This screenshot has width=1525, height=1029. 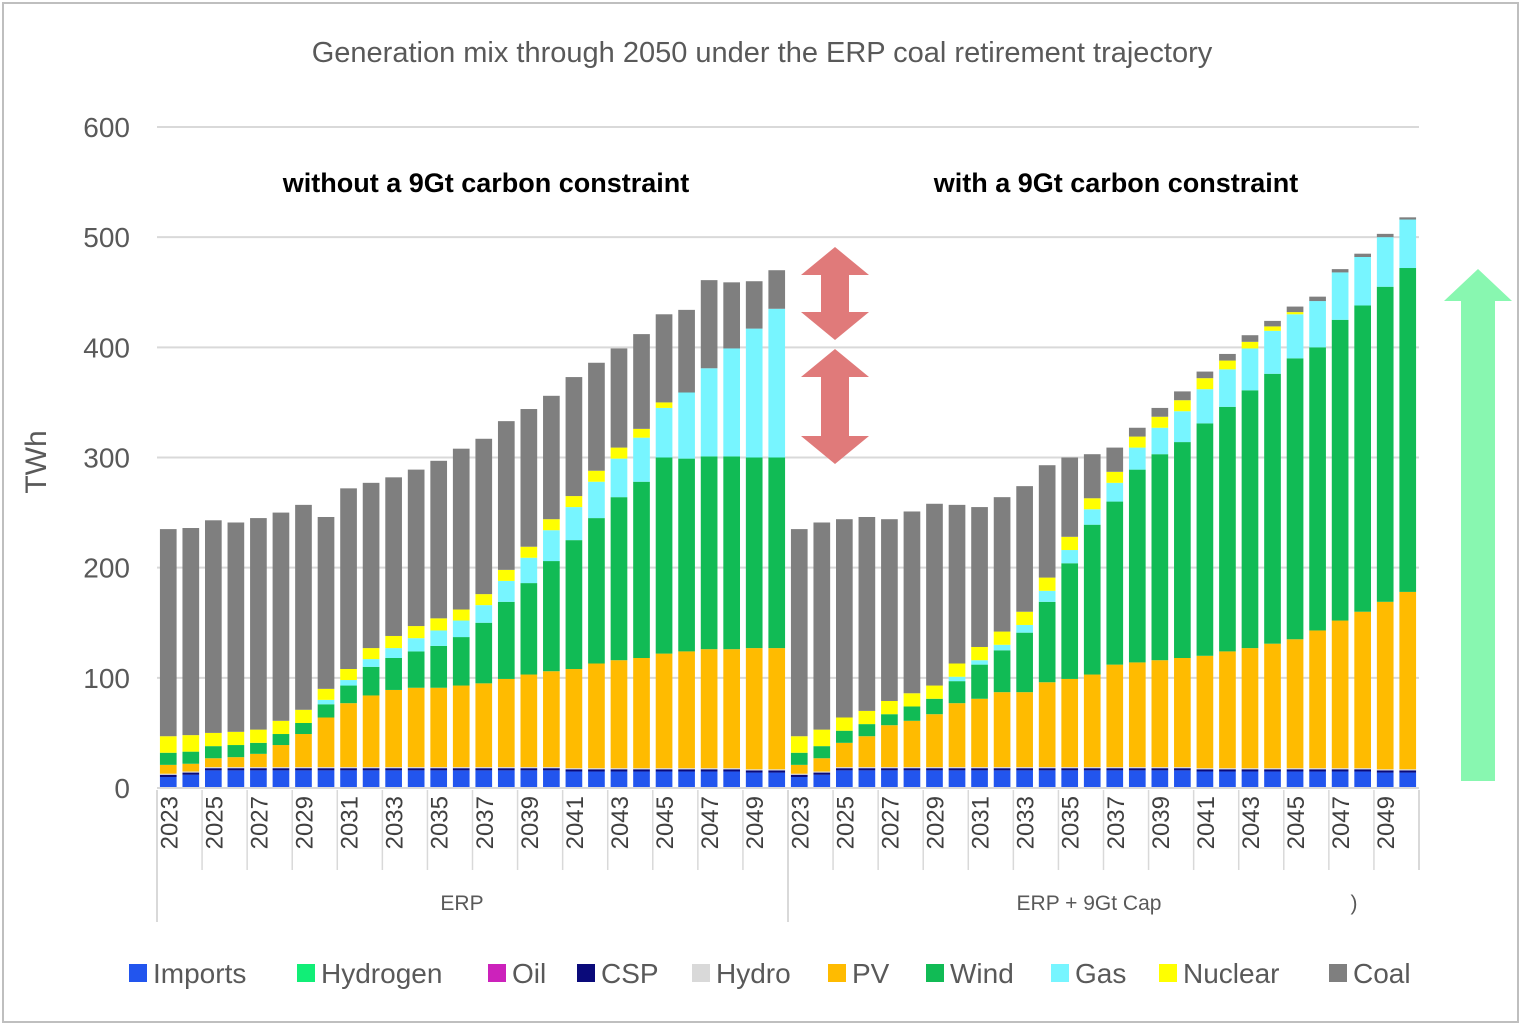 What do you see at coordinates (106, 347) in the screenshot?
I see `y-tick-label: 400` at bounding box center [106, 347].